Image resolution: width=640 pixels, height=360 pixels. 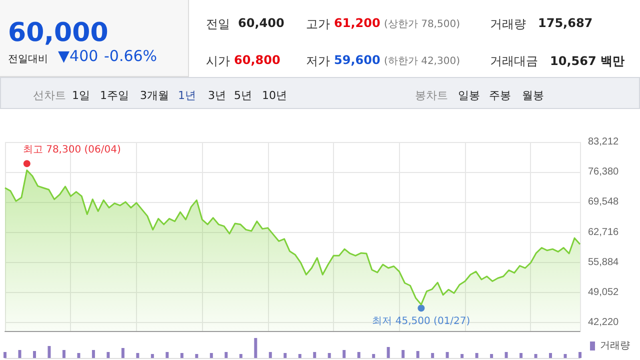 What do you see at coordinates (114, 95) in the screenshot?
I see `text: 1주일` at bounding box center [114, 95].